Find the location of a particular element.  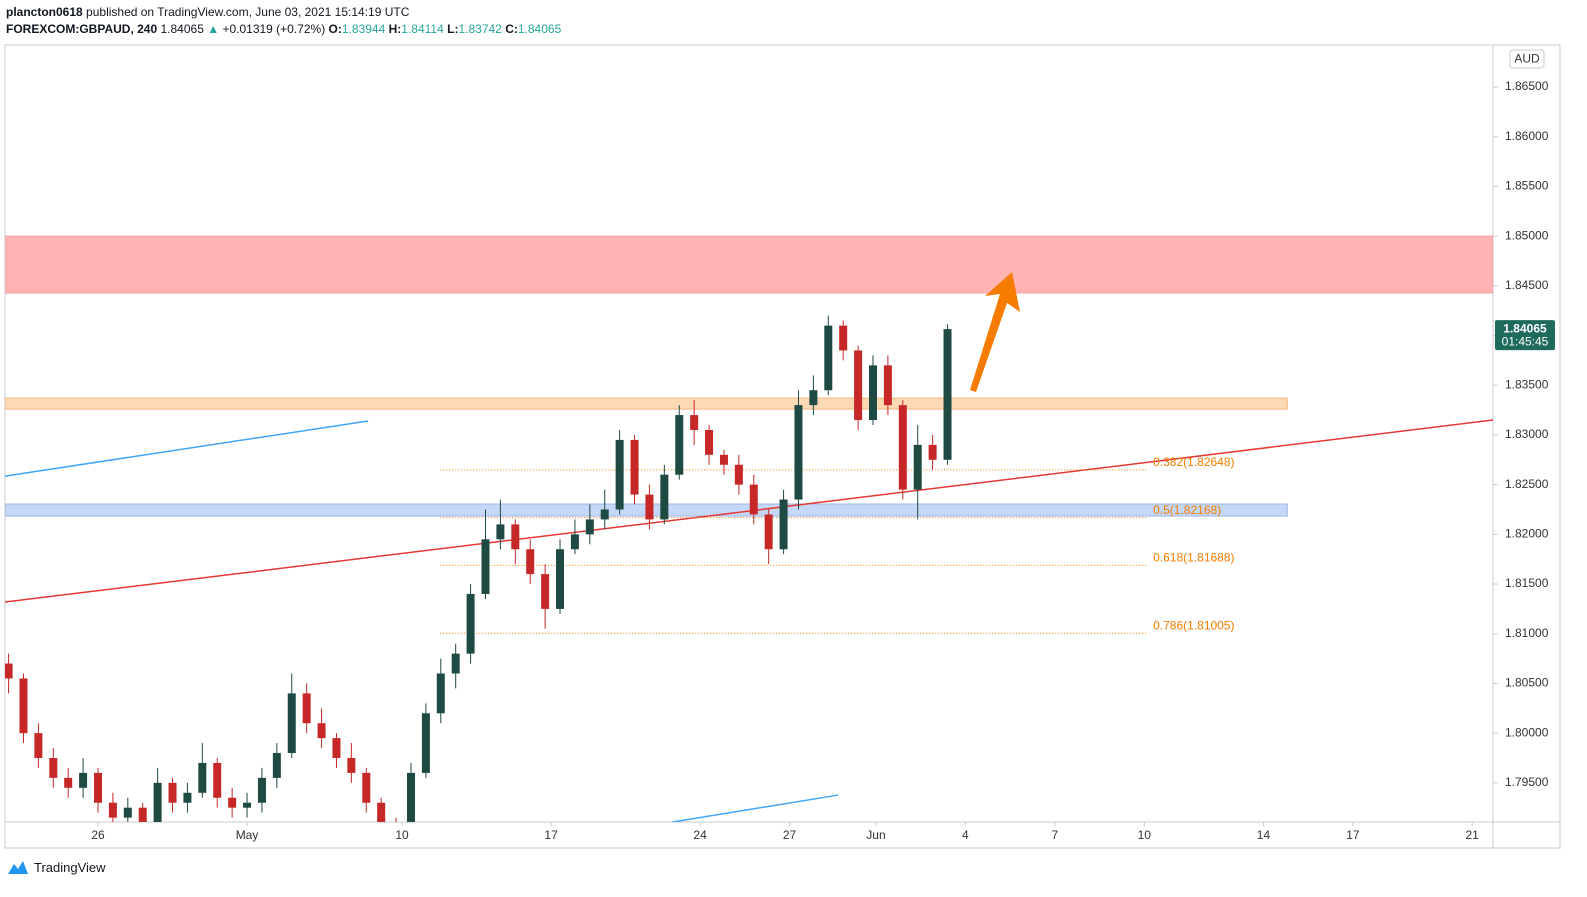

y-tick-label: 1.83000 is located at coordinates (1527, 434).